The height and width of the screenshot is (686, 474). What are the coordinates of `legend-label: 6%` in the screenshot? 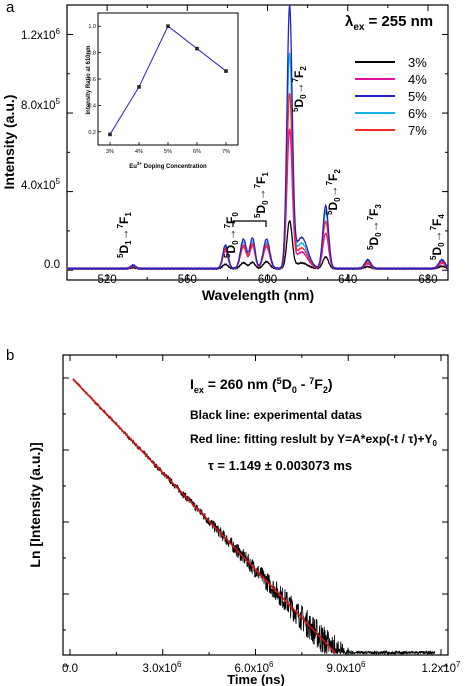 It's located at (417, 113).